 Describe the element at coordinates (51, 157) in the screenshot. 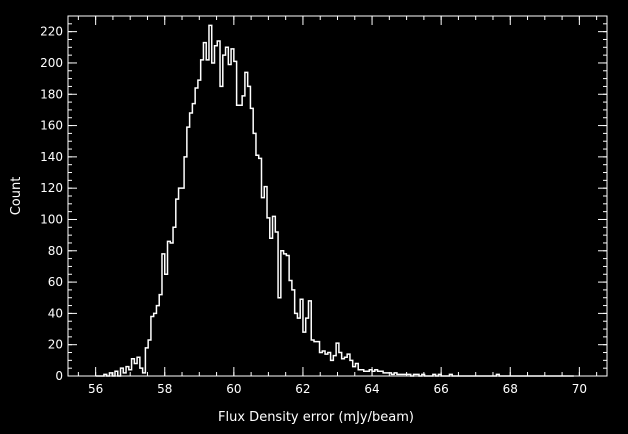

I see `y-tick-label: 140` at that location.